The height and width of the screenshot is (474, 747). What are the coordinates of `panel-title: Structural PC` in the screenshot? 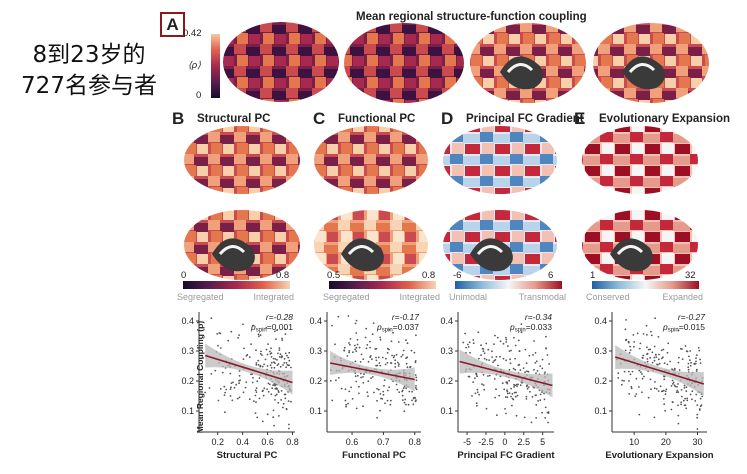 It's located at (234, 119).